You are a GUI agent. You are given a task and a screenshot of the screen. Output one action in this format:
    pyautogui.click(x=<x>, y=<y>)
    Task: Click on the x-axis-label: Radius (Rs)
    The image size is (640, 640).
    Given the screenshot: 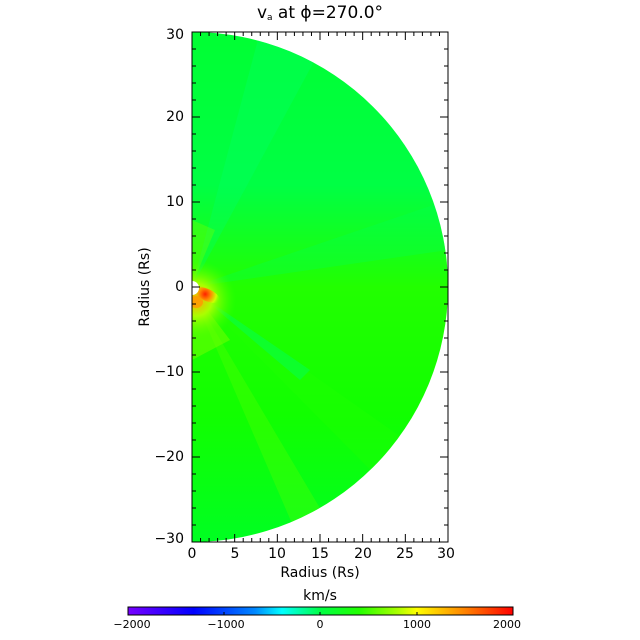 What is the action you would take?
    pyautogui.click(x=320, y=573)
    